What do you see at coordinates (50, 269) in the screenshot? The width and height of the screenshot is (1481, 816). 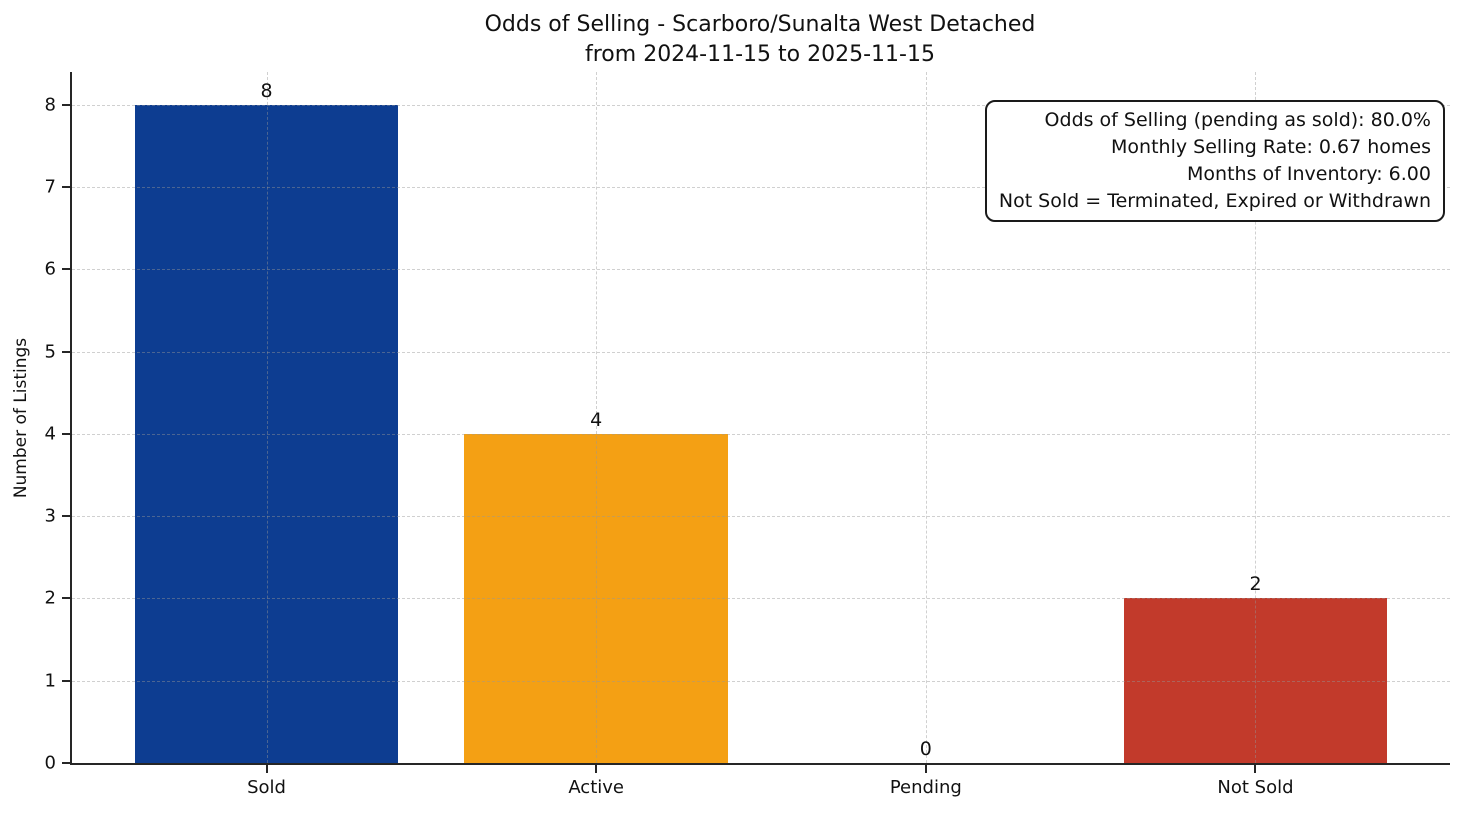 I see `y-tick-label: 6` at bounding box center [50, 269].